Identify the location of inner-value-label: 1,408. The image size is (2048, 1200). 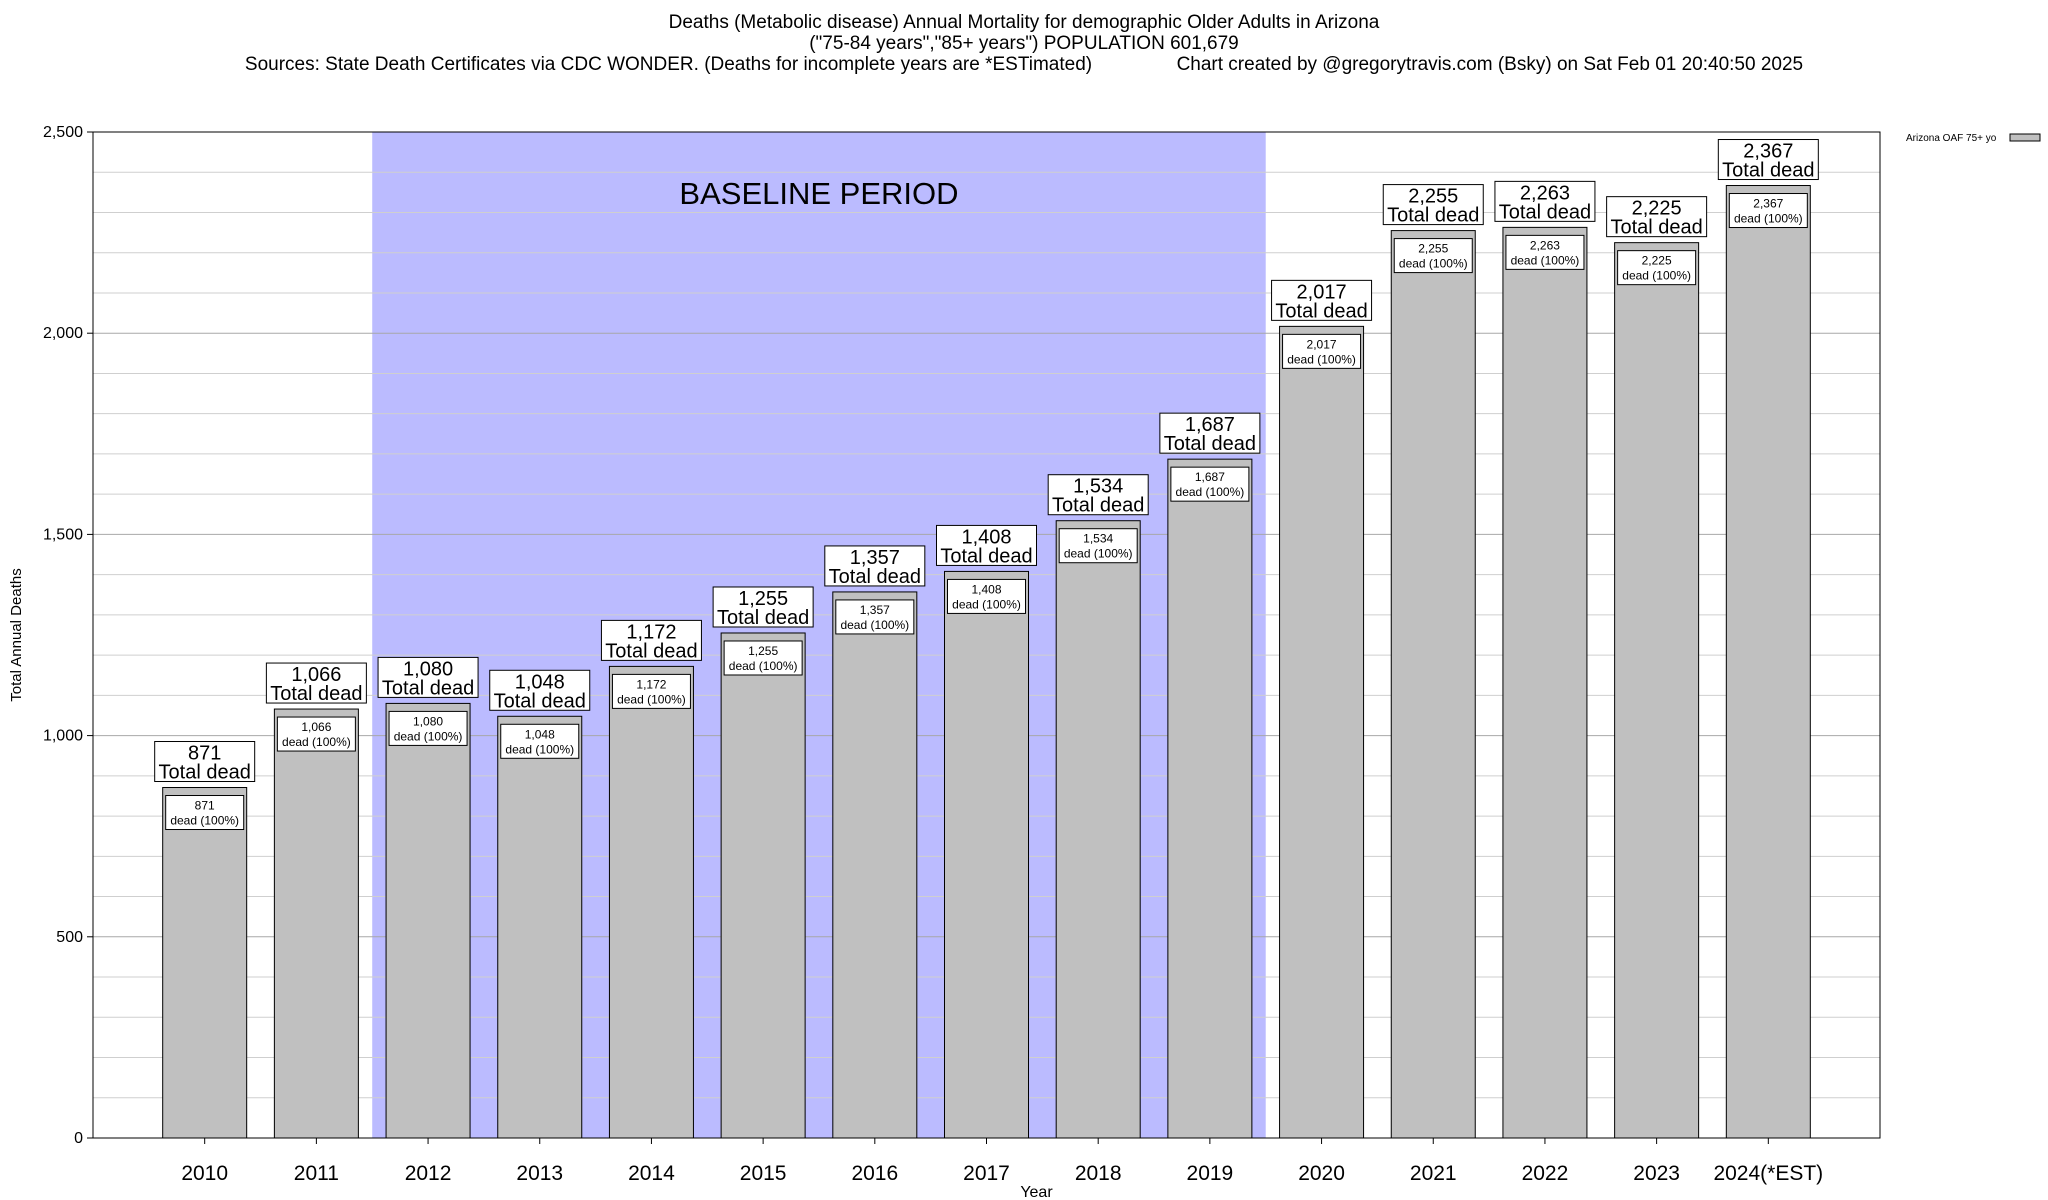
(986, 589).